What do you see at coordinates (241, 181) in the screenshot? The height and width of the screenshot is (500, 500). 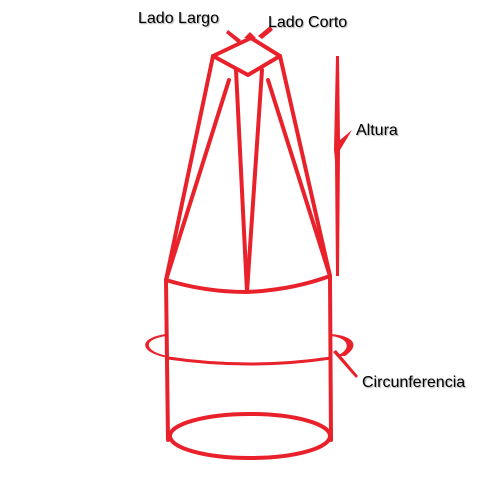 I see `pyramid-front-edge-left` at bounding box center [241, 181].